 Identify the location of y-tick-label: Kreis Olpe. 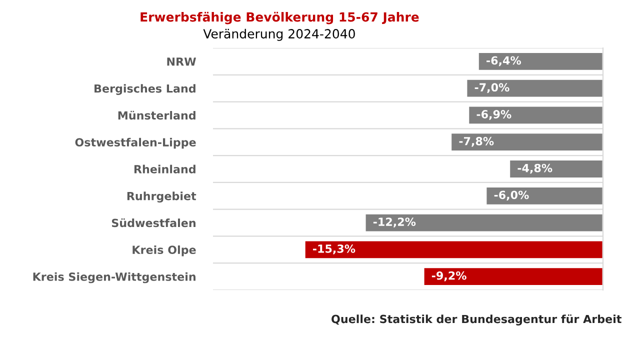
(164, 250).